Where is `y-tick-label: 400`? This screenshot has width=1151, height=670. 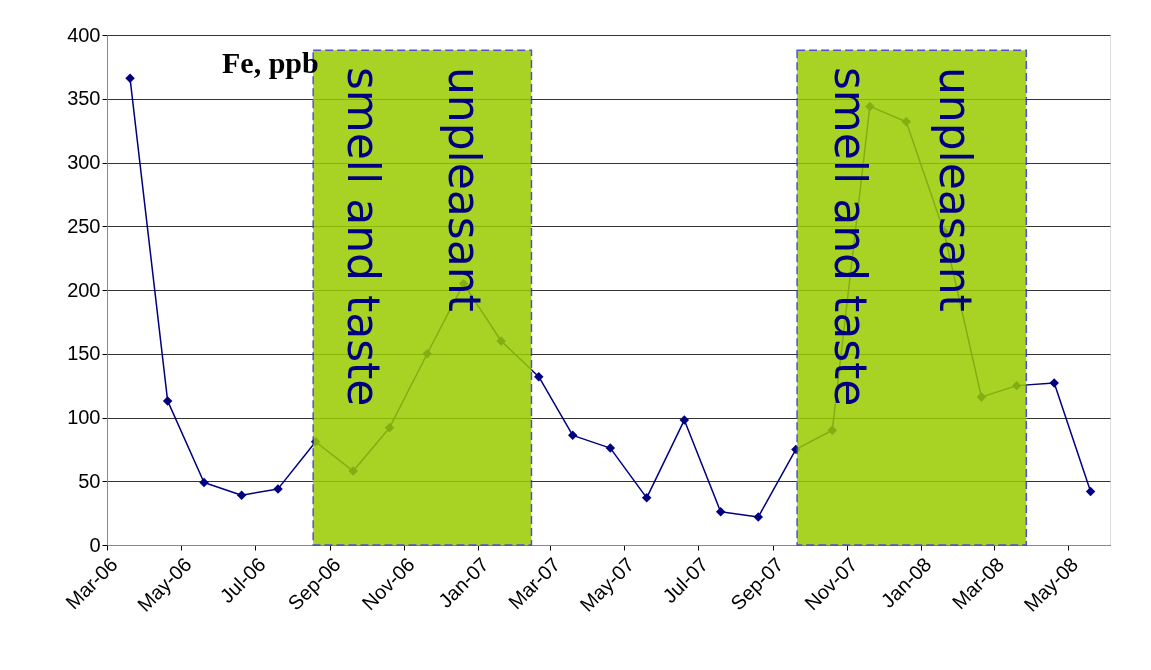
y-tick-label: 400 is located at coordinates (84, 34).